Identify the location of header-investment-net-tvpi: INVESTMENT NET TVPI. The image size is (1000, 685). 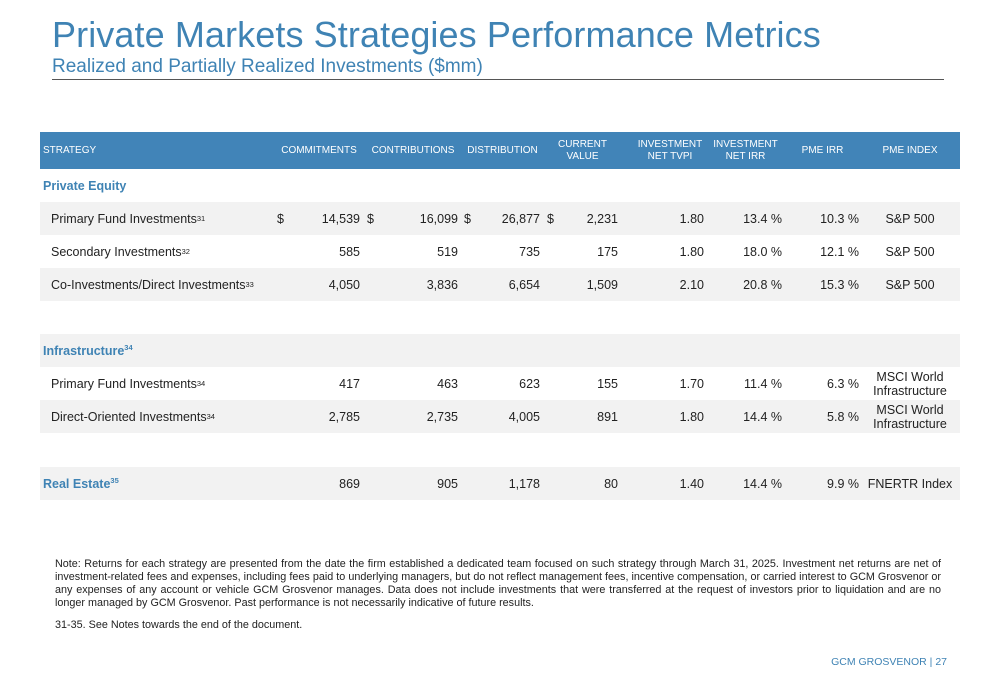
(670, 150).